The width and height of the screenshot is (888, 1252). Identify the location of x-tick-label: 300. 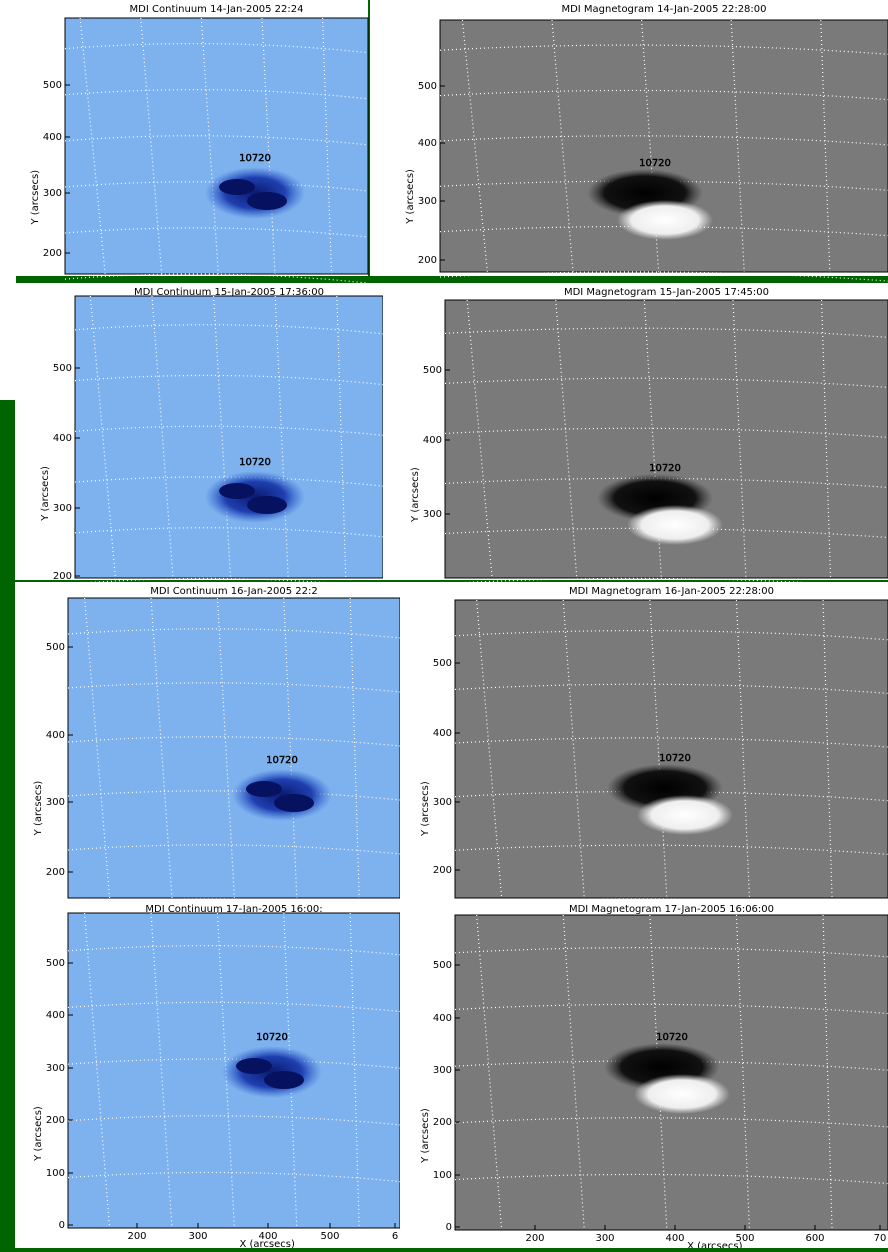
(197, 1236).